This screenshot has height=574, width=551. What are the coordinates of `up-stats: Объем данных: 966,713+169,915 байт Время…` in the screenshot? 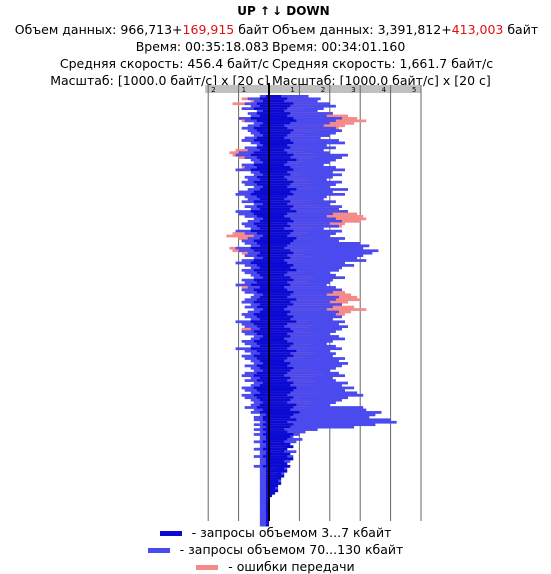 It's located at (142, 55).